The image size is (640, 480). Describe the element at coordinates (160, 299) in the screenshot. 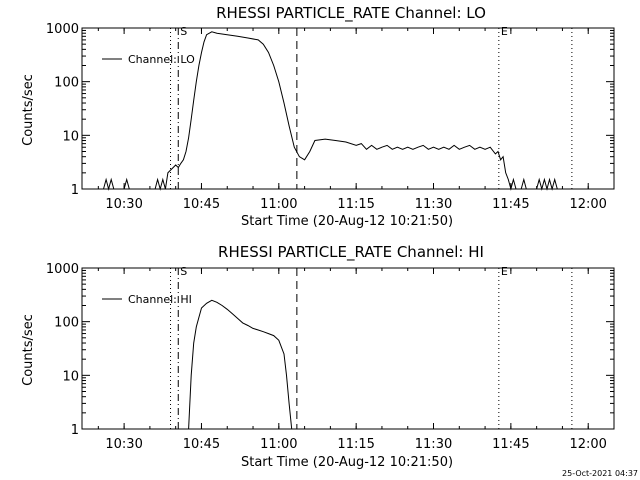

I see `legend-entry: Channel: HI` at that location.